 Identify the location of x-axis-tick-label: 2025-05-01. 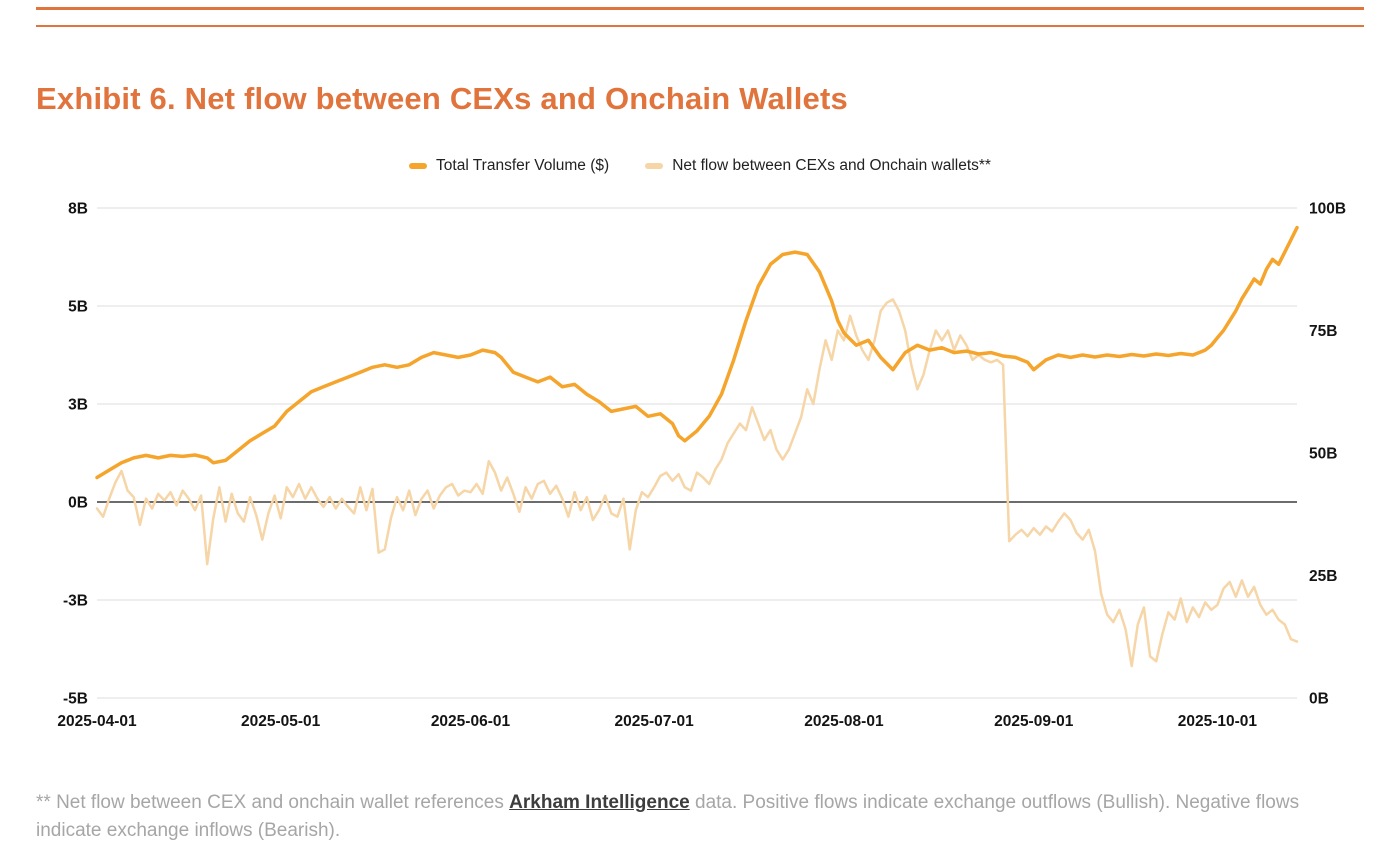
(281, 721).